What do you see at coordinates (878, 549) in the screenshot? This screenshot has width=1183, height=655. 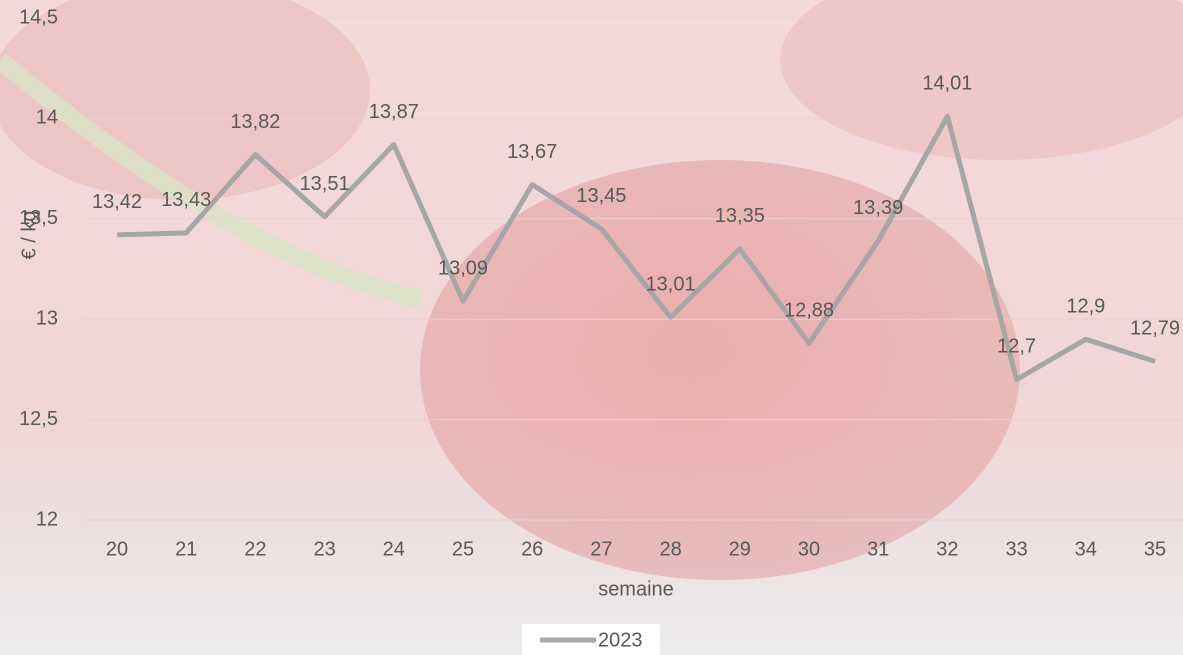 I see `x-tick-label: 31` at bounding box center [878, 549].